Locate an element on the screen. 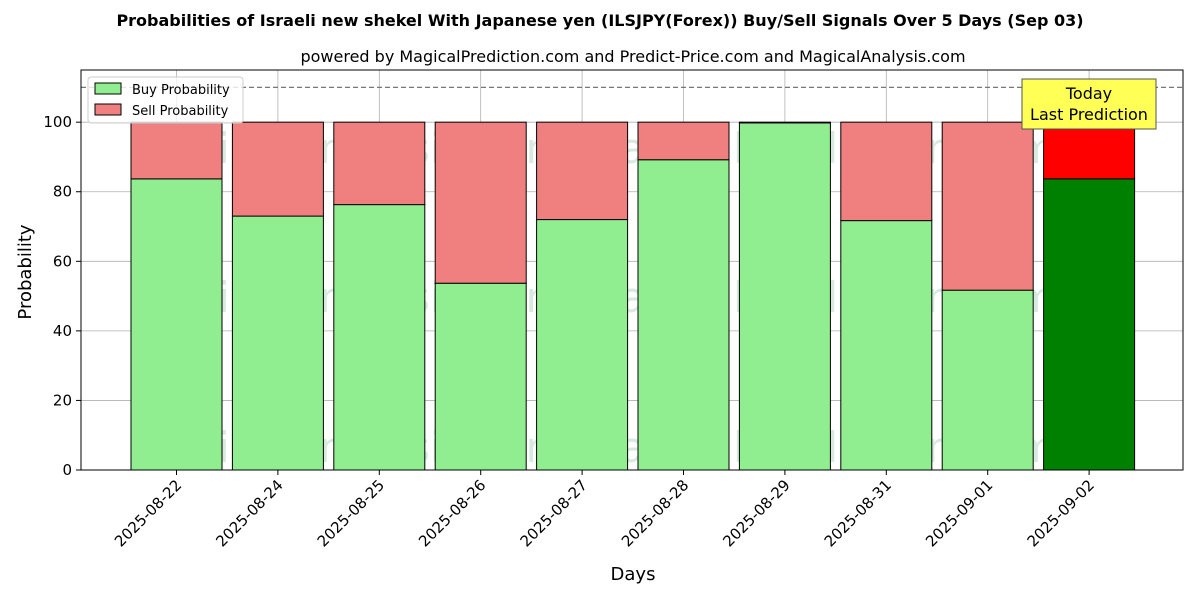 This screenshot has height=600, width=1200. y-tick-label: 80 is located at coordinates (62, 192).